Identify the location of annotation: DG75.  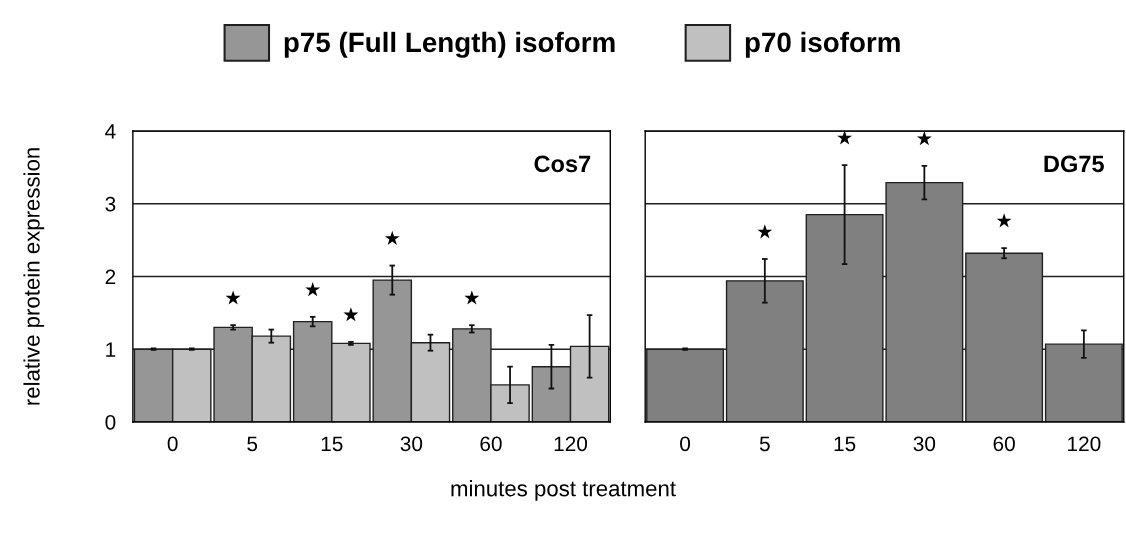
(1074, 164).